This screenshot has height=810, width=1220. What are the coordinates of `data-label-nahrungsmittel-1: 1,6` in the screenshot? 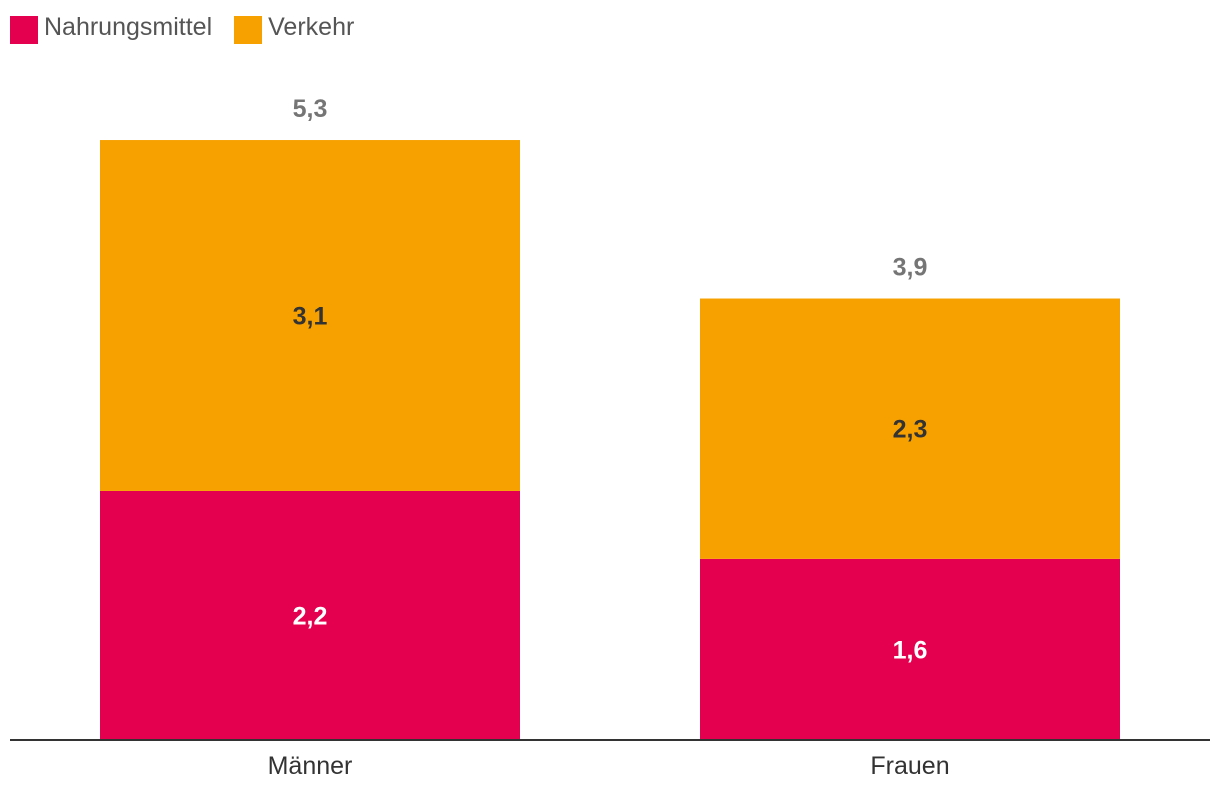 It's located at (910, 650).